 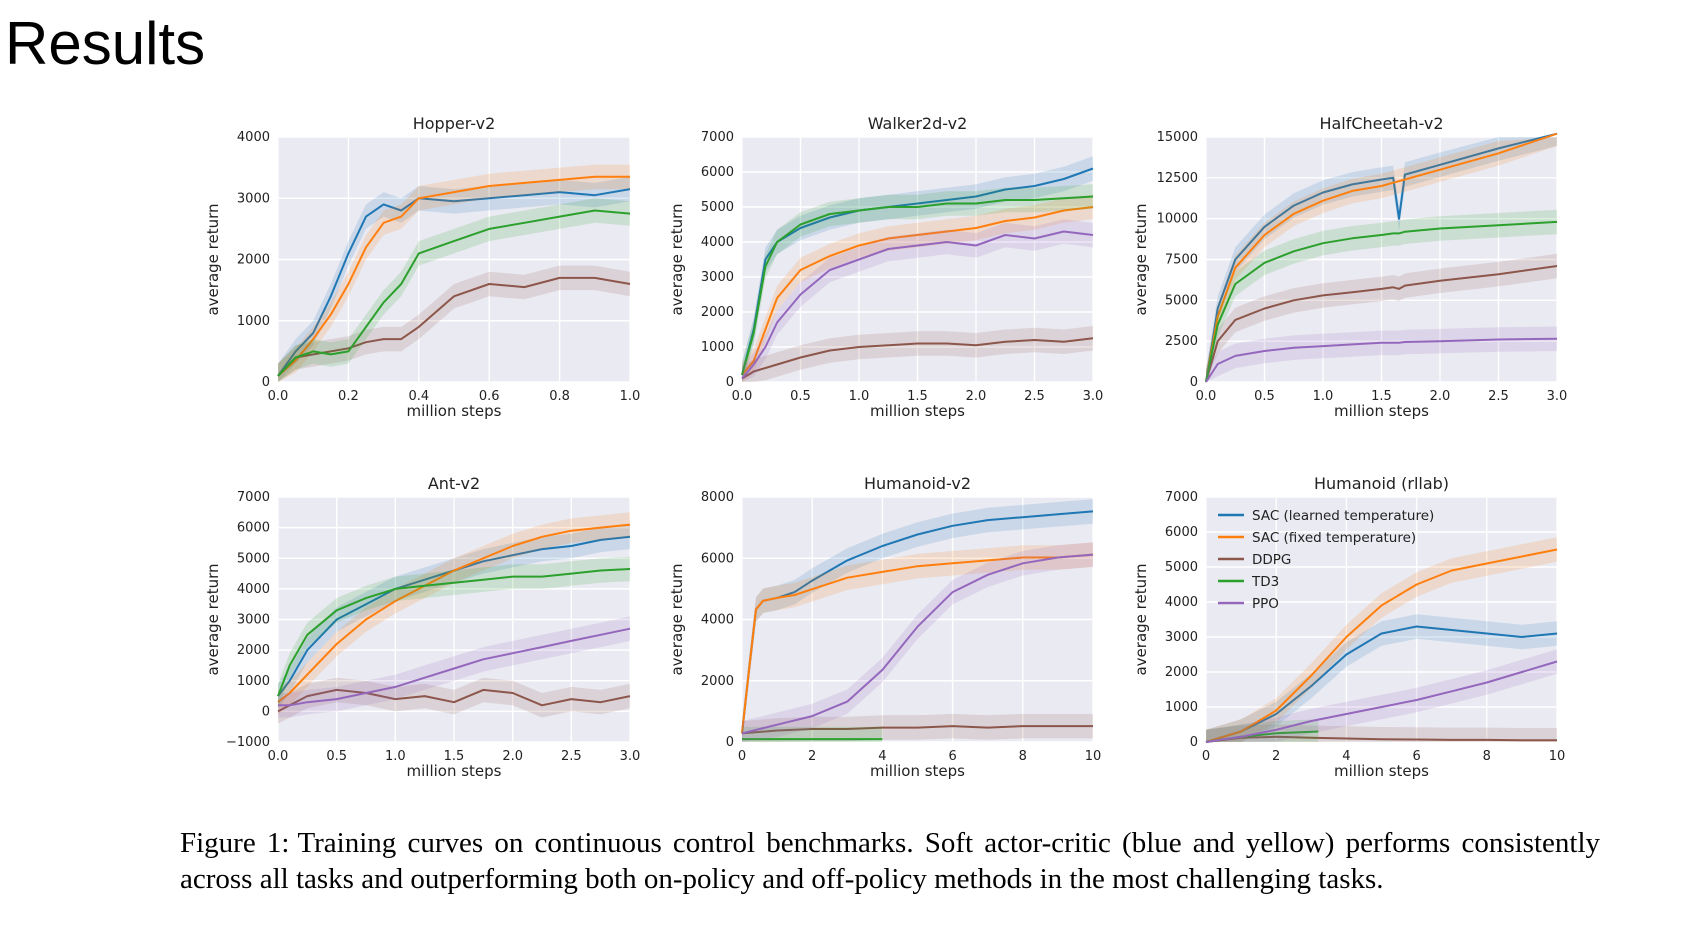 I want to click on x-tick-label: 6, so click(x=1416, y=756).